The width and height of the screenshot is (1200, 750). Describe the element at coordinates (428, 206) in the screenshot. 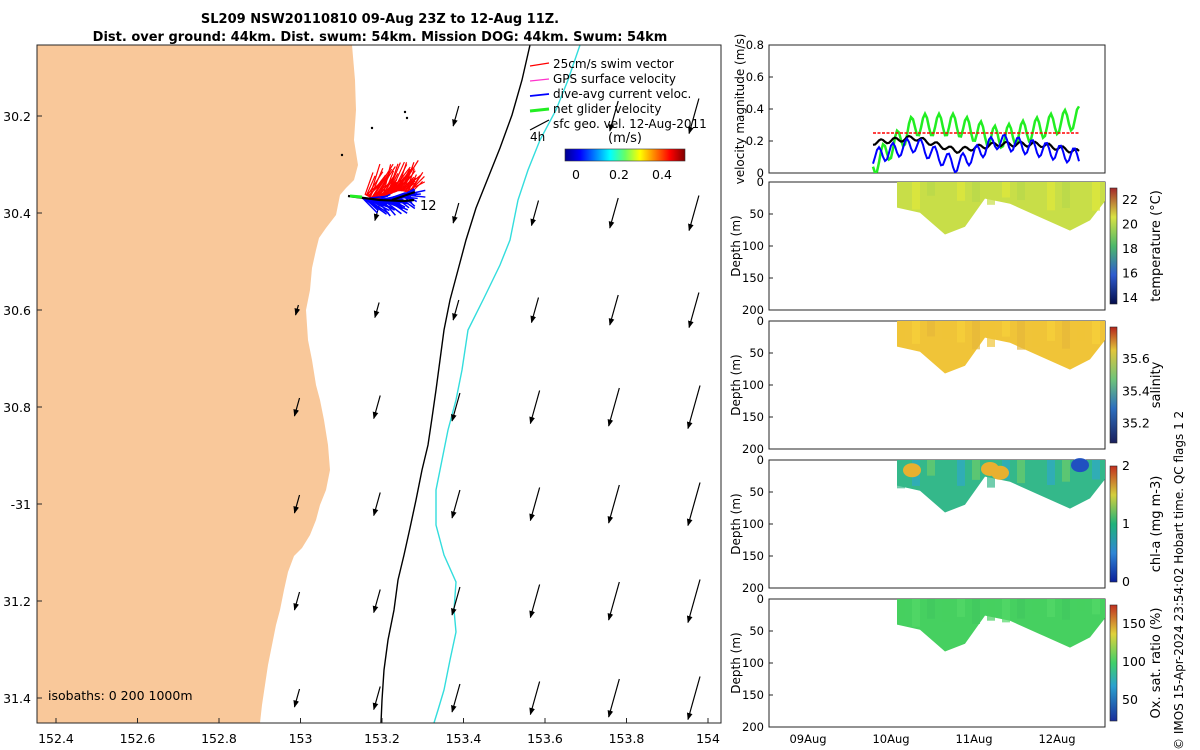

I see `track-end-label: 12` at that location.